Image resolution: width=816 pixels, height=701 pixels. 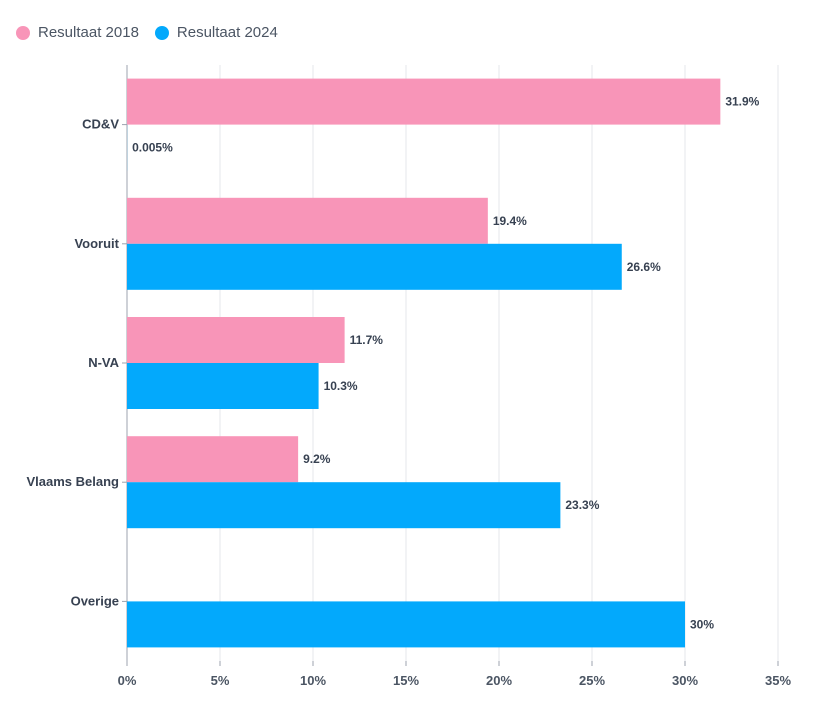 I want to click on legend-label-2024: Resultaat 2024, so click(x=227, y=32).